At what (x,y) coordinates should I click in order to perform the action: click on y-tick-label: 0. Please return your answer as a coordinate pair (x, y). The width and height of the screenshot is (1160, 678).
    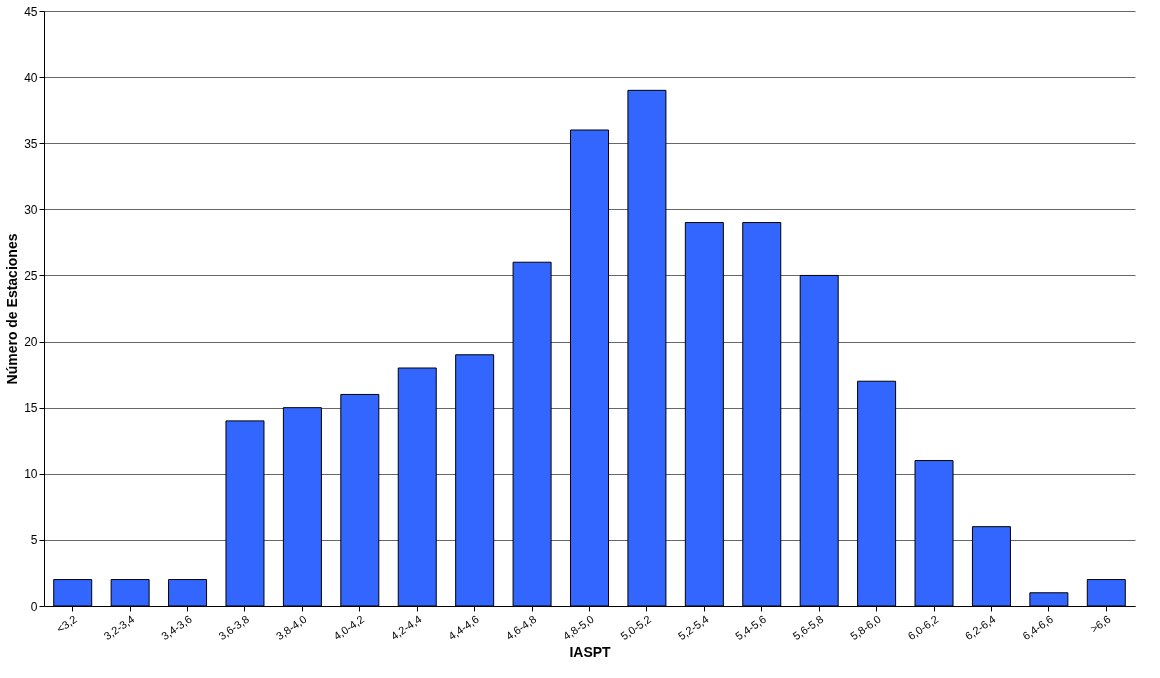
    Looking at the image, I should click on (34, 606).